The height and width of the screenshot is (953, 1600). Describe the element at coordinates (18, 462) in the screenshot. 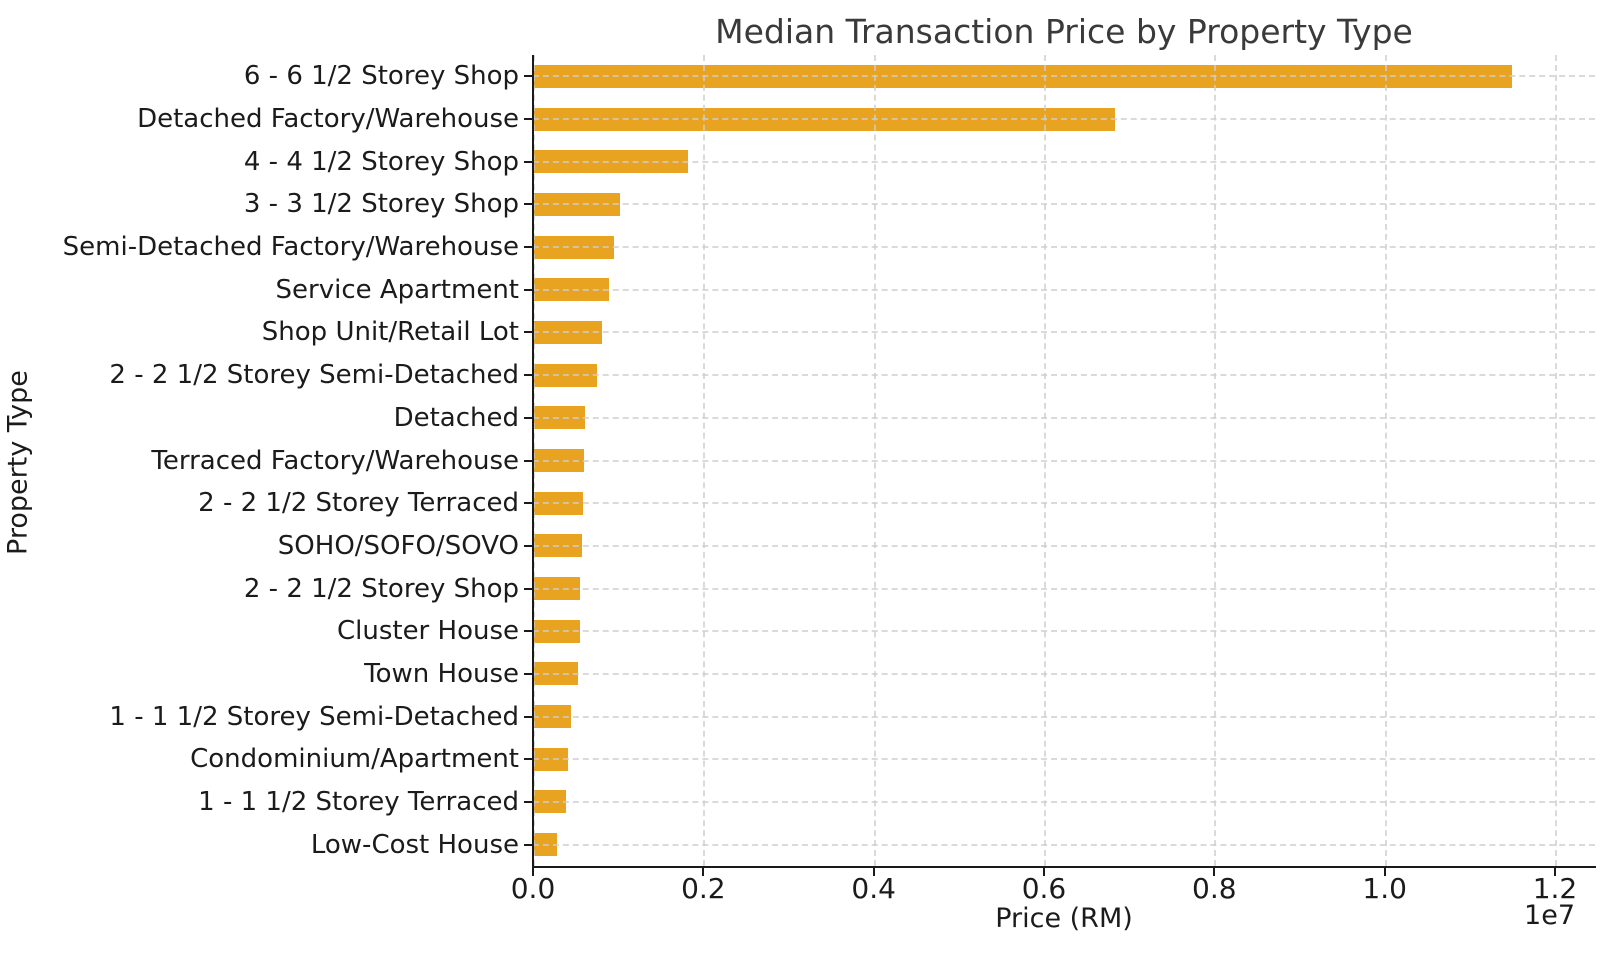

I see `y-axis-label: Property Type` at that location.